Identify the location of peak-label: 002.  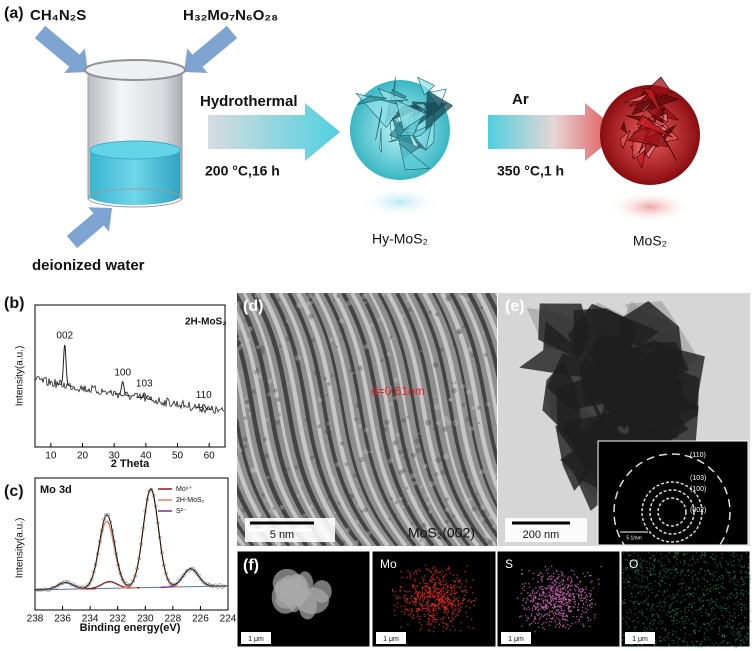
(64, 335).